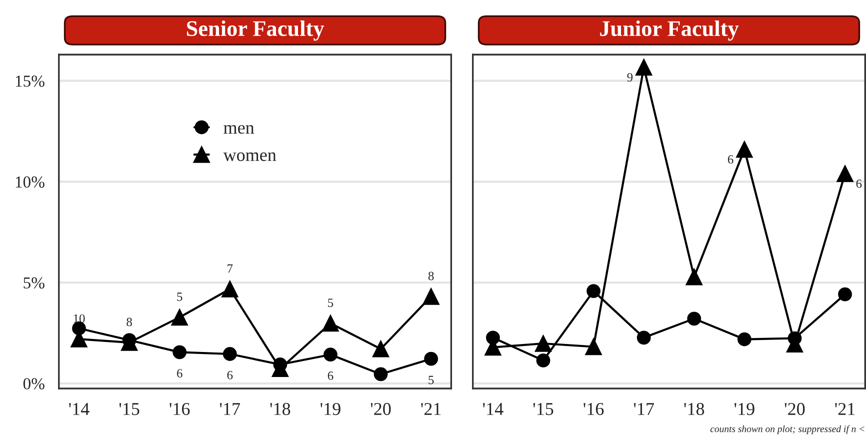  I want to click on text: counts shown on plot; suppressed if n <, so click(787, 429).